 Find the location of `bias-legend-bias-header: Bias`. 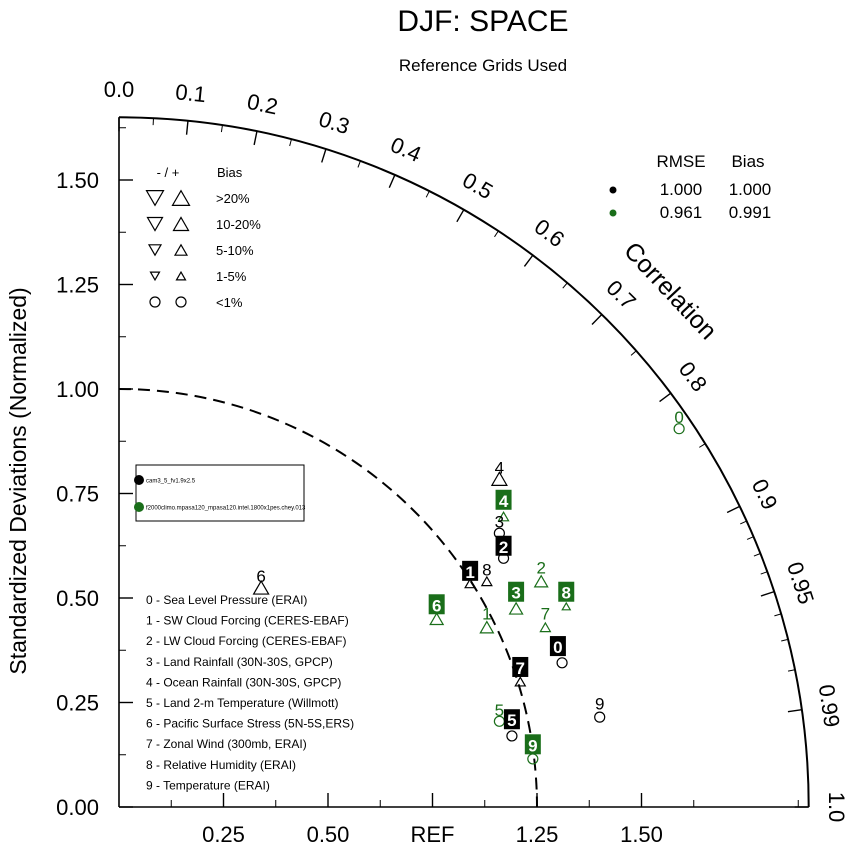

bias-legend-bias-header: Bias is located at coordinates (230, 172).